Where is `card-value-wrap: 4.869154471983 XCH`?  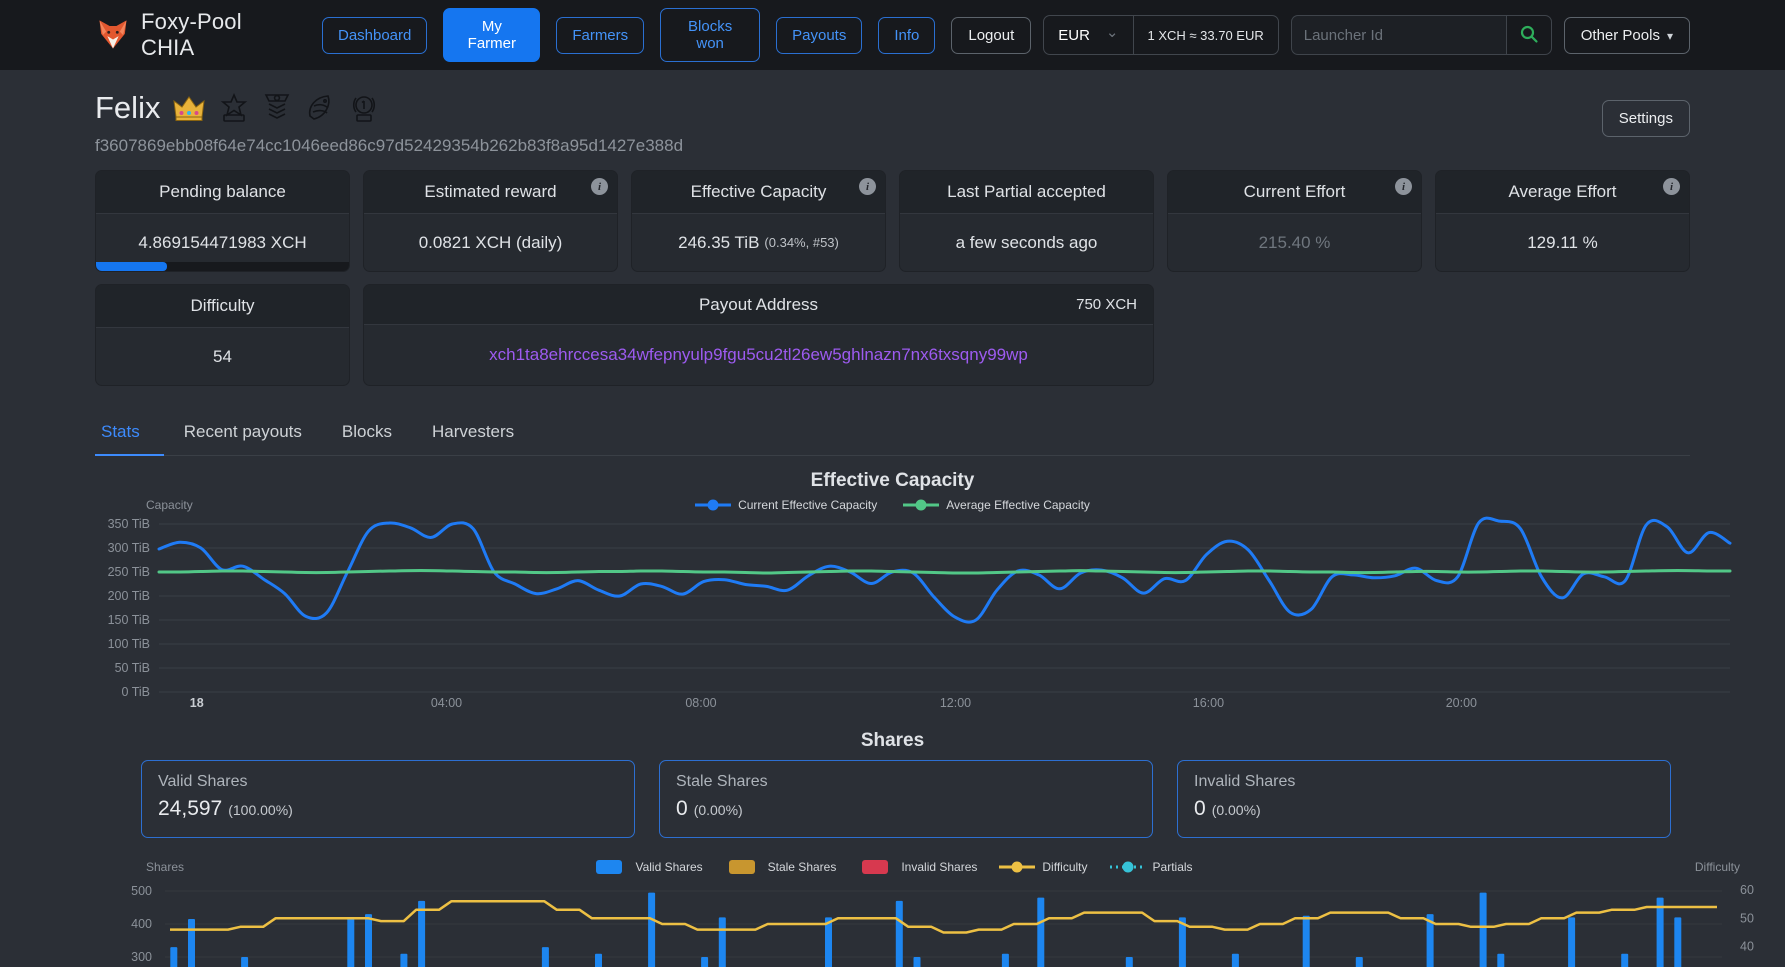 card-value-wrap: 4.869154471983 XCH is located at coordinates (222, 242).